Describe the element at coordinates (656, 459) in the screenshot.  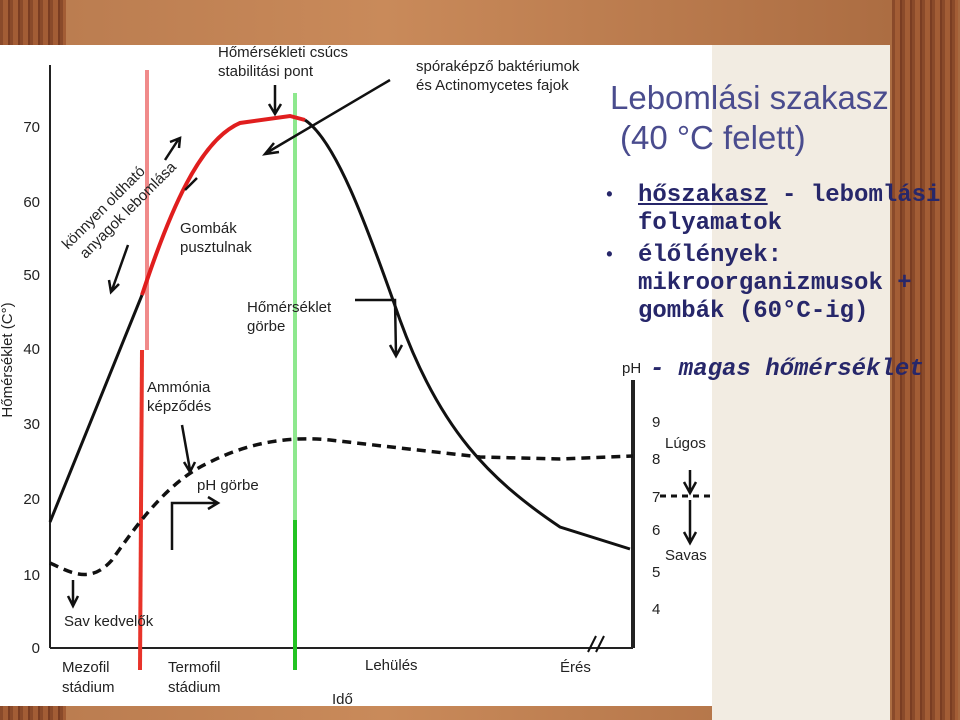
I see `ph-tick-label: 8` at that location.